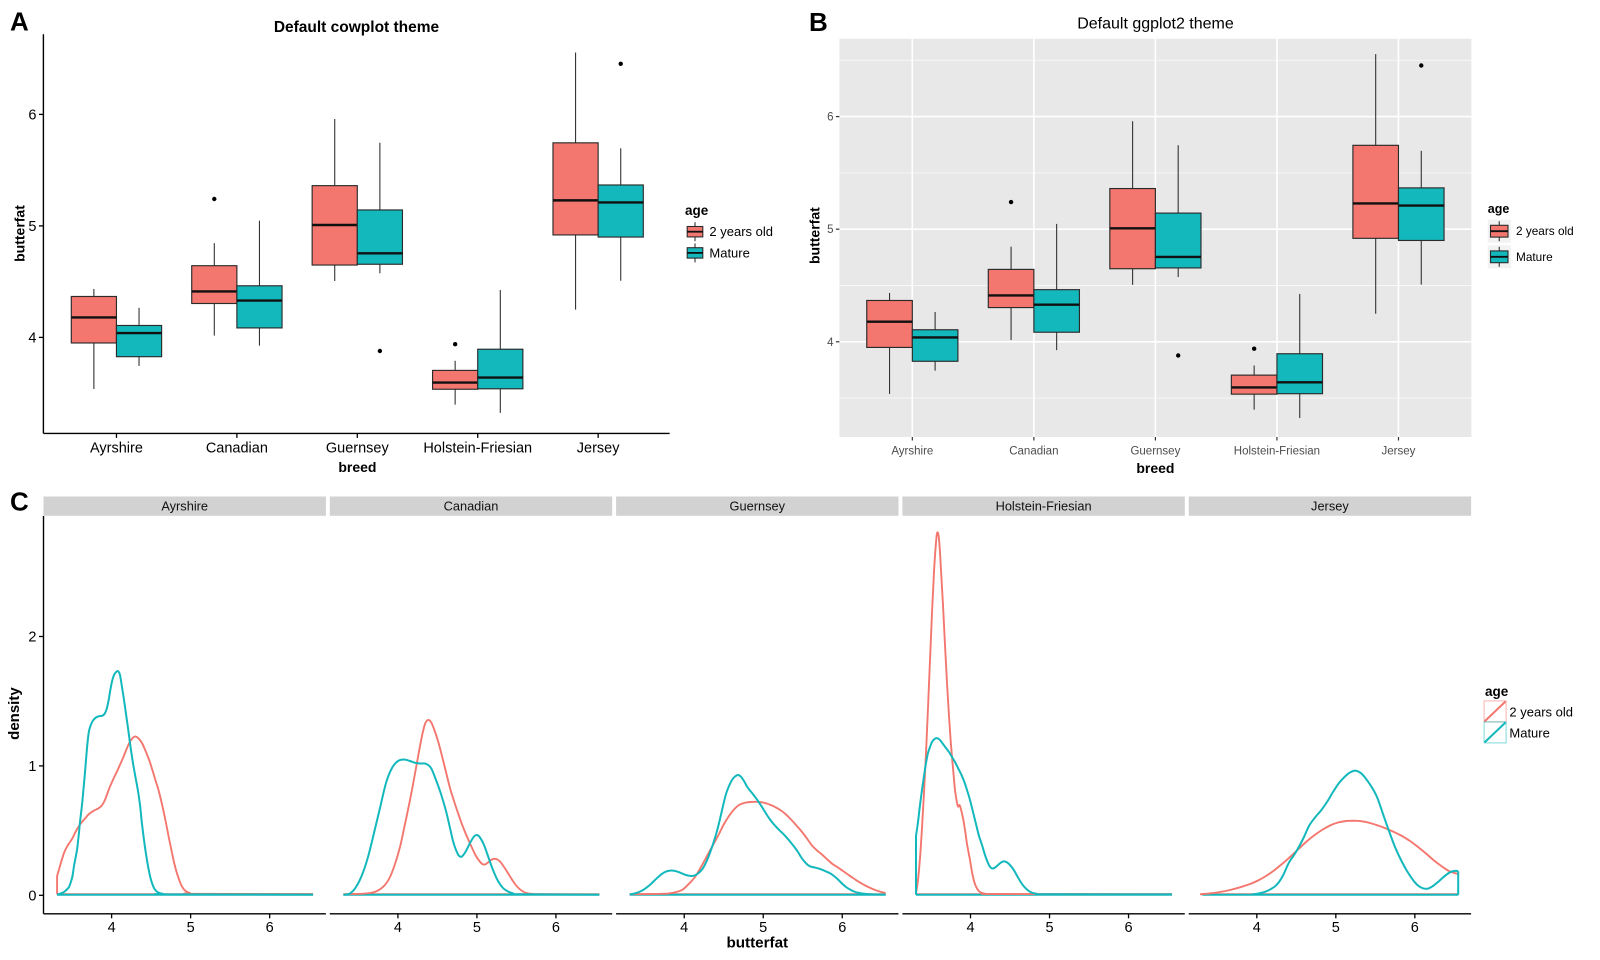 Image resolution: width=1600 pixels, height=960 pixels. Describe the element at coordinates (32, 896) in the screenshot. I see `svg-text: 0` at that location.